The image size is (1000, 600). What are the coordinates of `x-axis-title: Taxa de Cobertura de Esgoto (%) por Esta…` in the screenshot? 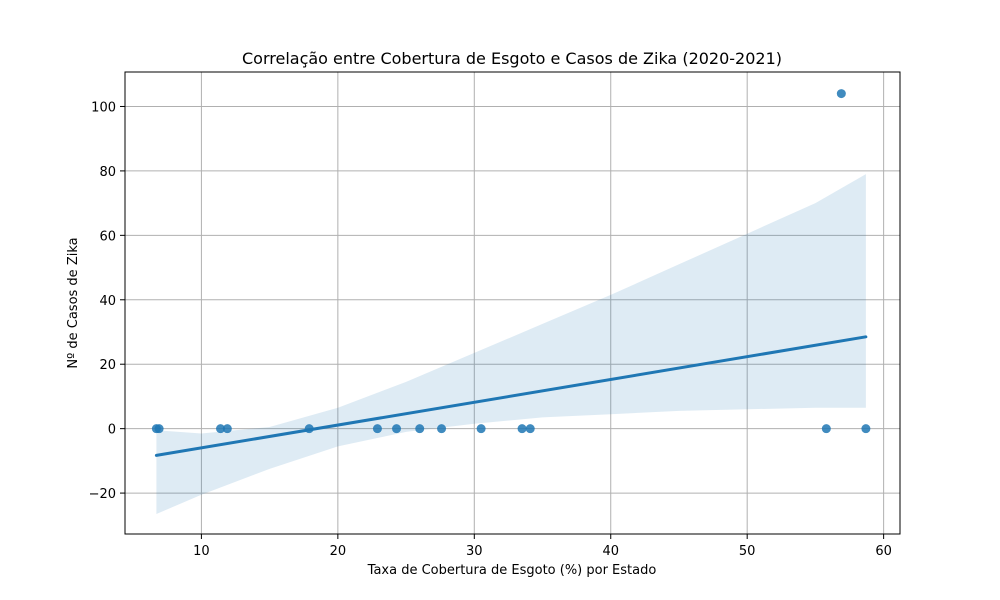 It's located at (512, 570).